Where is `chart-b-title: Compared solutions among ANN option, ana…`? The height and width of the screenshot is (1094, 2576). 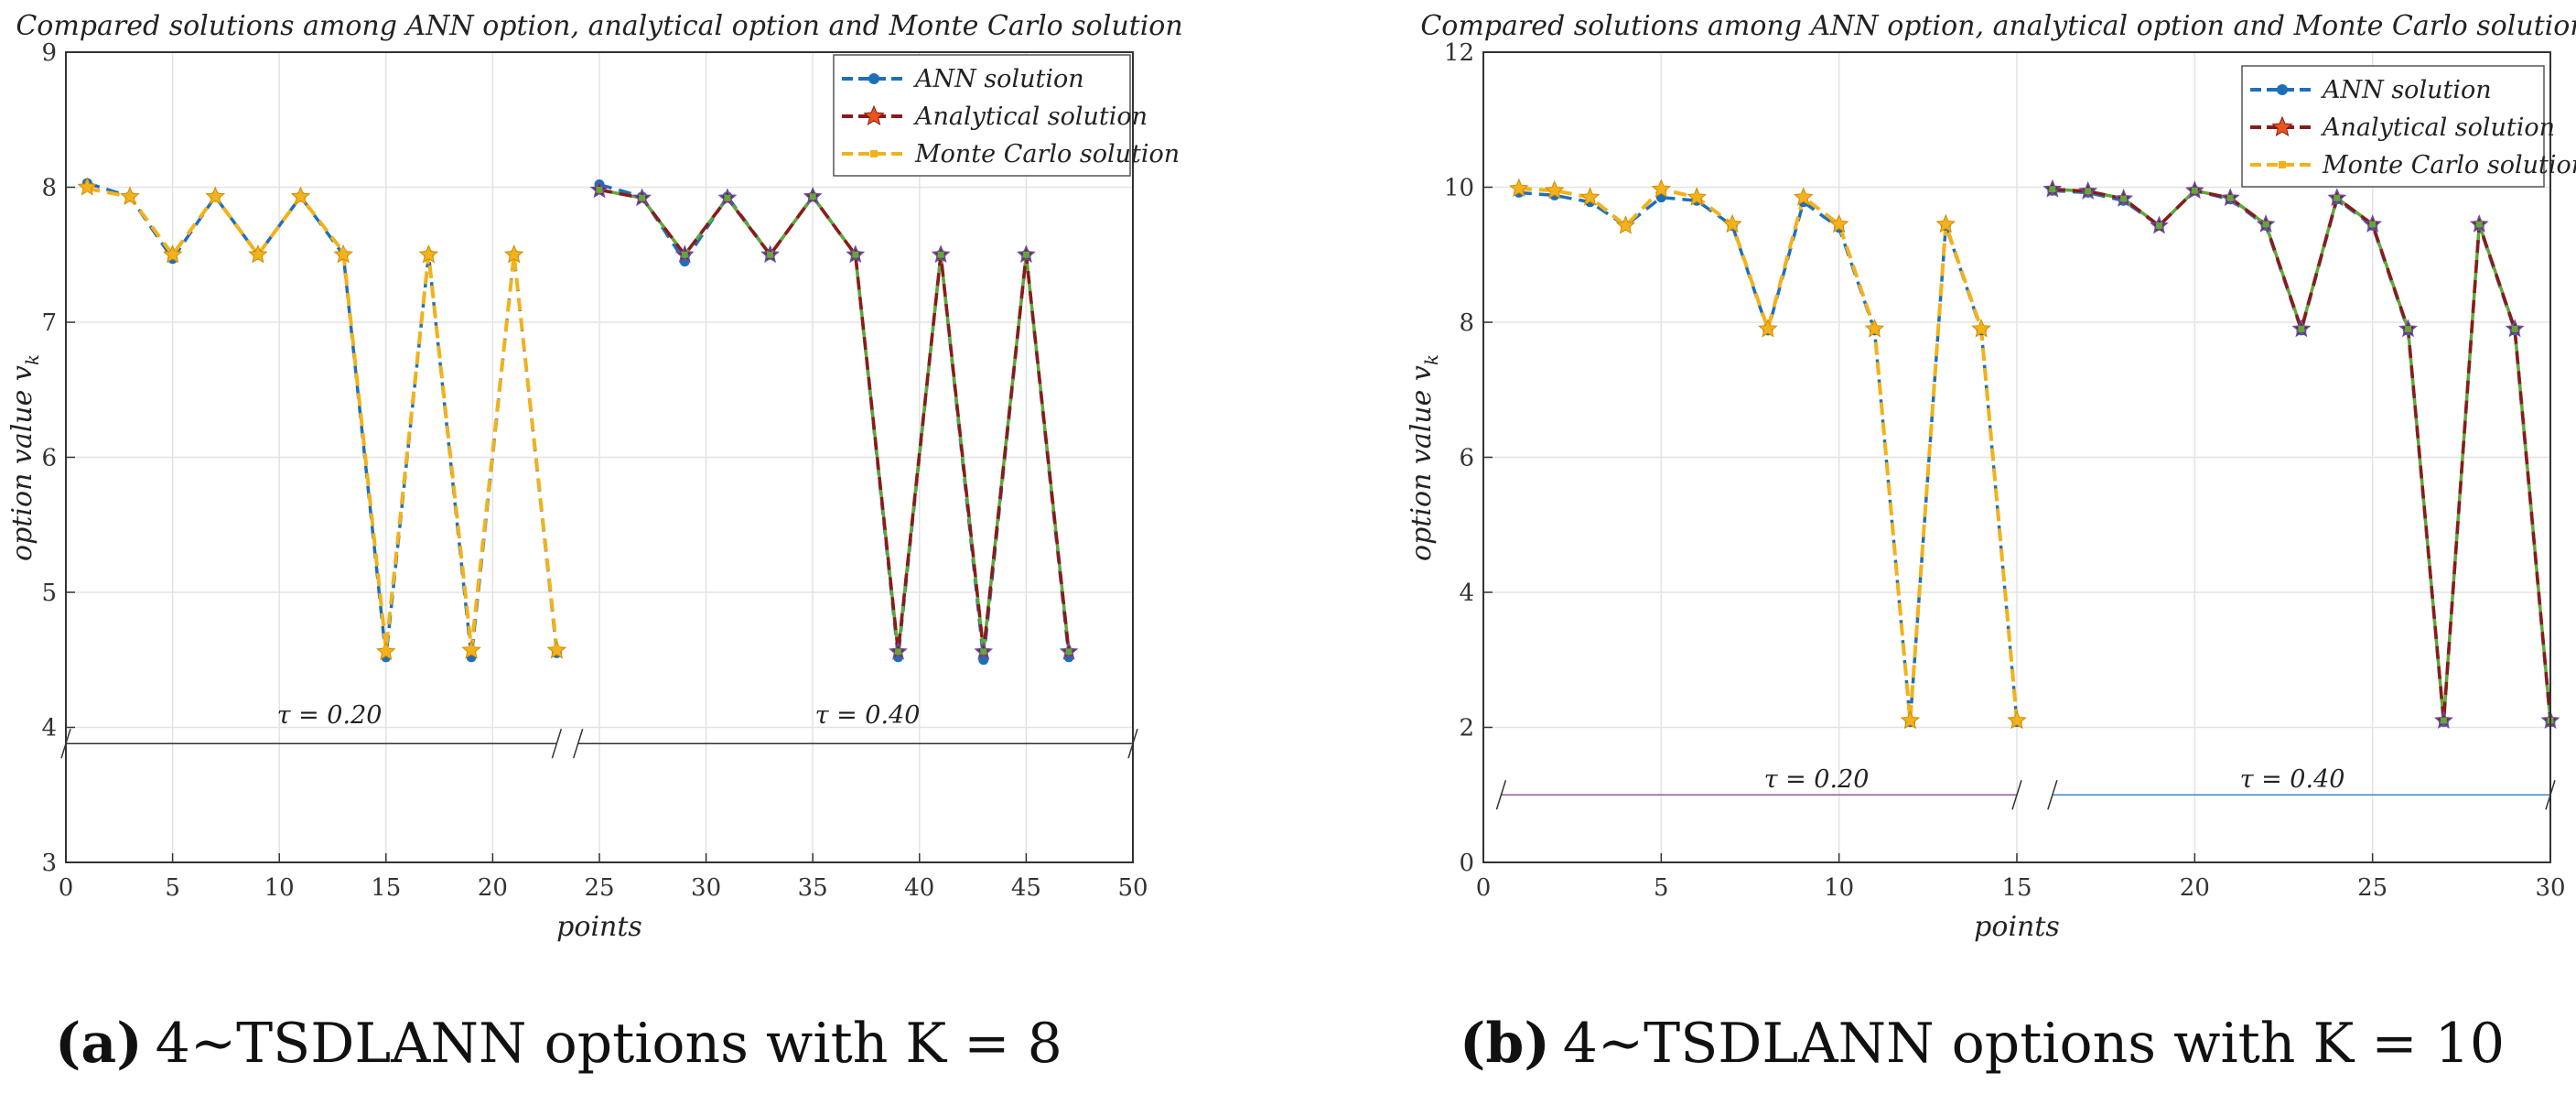
chart-b-title: Compared solutions among ANN option, ana… is located at coordinates (1998, 26).